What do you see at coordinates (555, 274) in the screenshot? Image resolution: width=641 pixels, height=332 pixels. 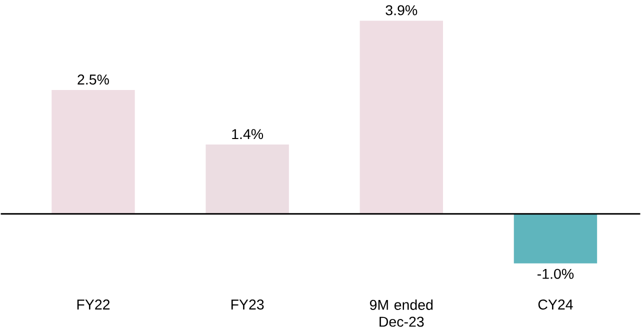 I see `data-label: -1.0%` at bounding box center [555, 274].